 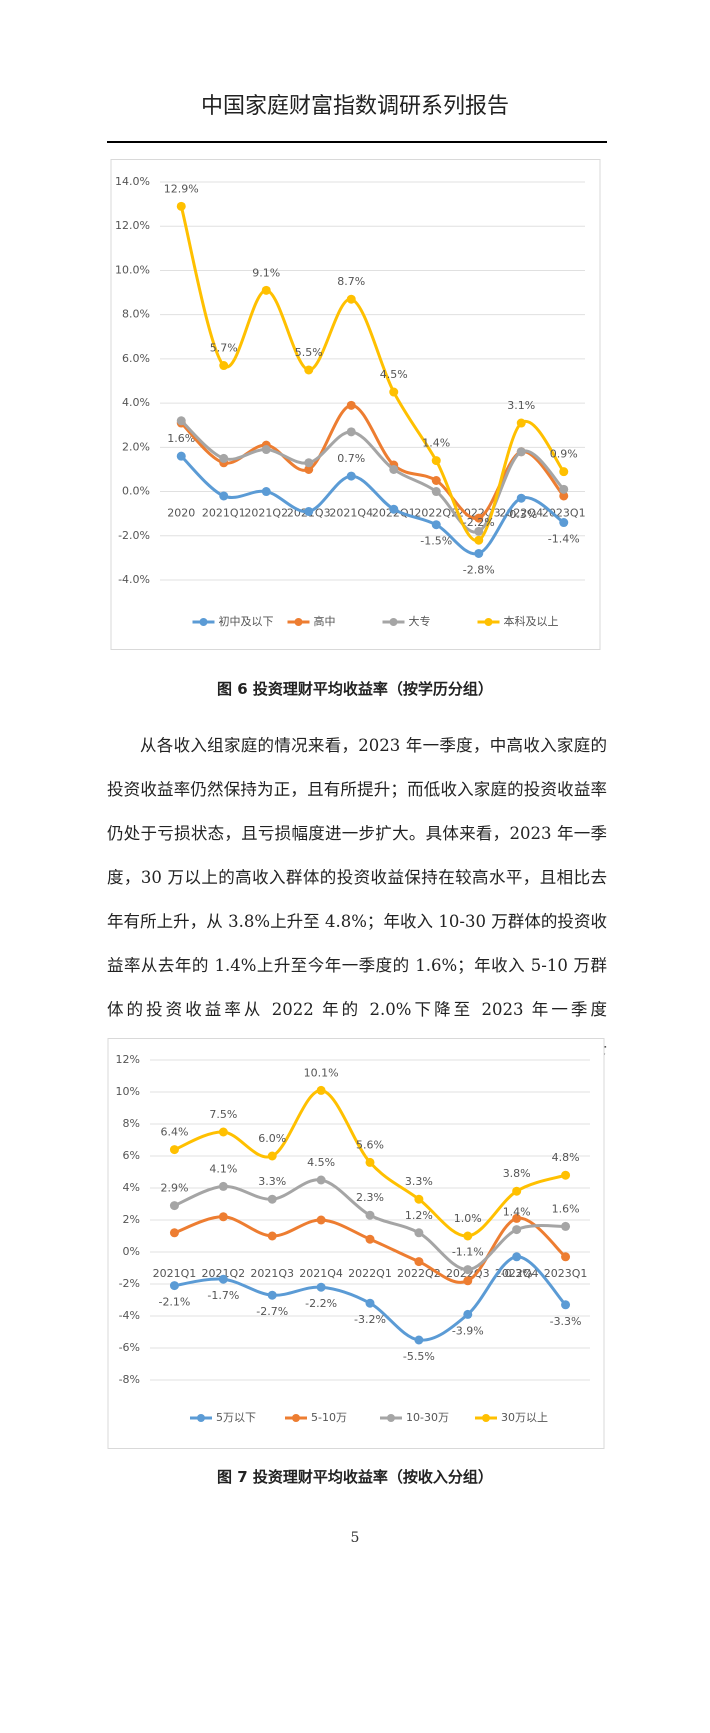 I want to click on data-label: 7.5%, so click(x=223, y=1114).